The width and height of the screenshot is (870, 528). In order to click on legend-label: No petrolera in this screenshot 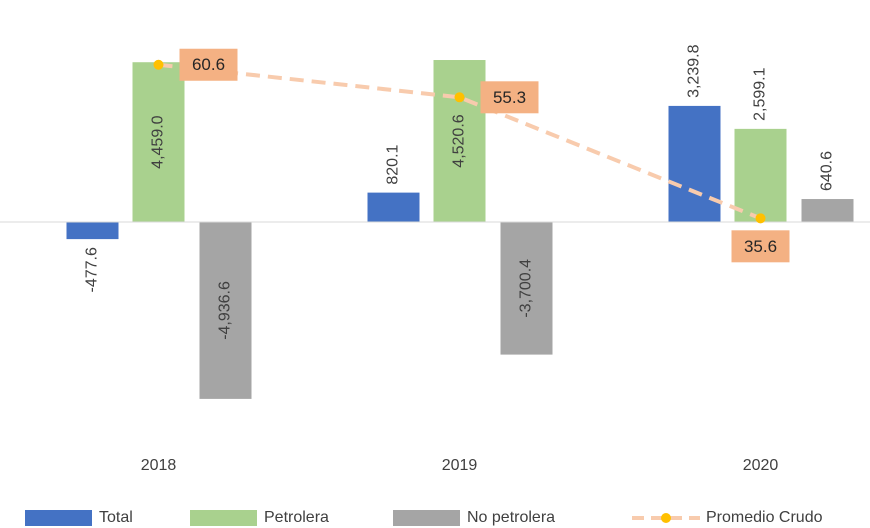, I will do `click(511, 517)`.